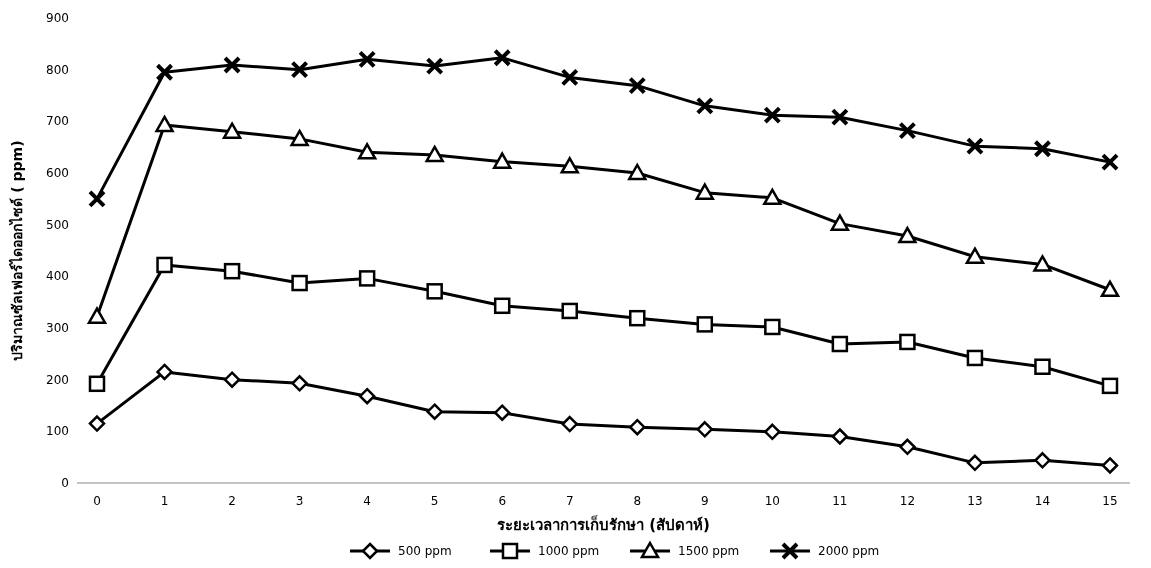 The width and height of the screenshot is (1151, 568). What do you see at coordinates (569, 551) in the screenshot?
I see `legend-label: 1000 ppm` at bounding box center [569, 551].